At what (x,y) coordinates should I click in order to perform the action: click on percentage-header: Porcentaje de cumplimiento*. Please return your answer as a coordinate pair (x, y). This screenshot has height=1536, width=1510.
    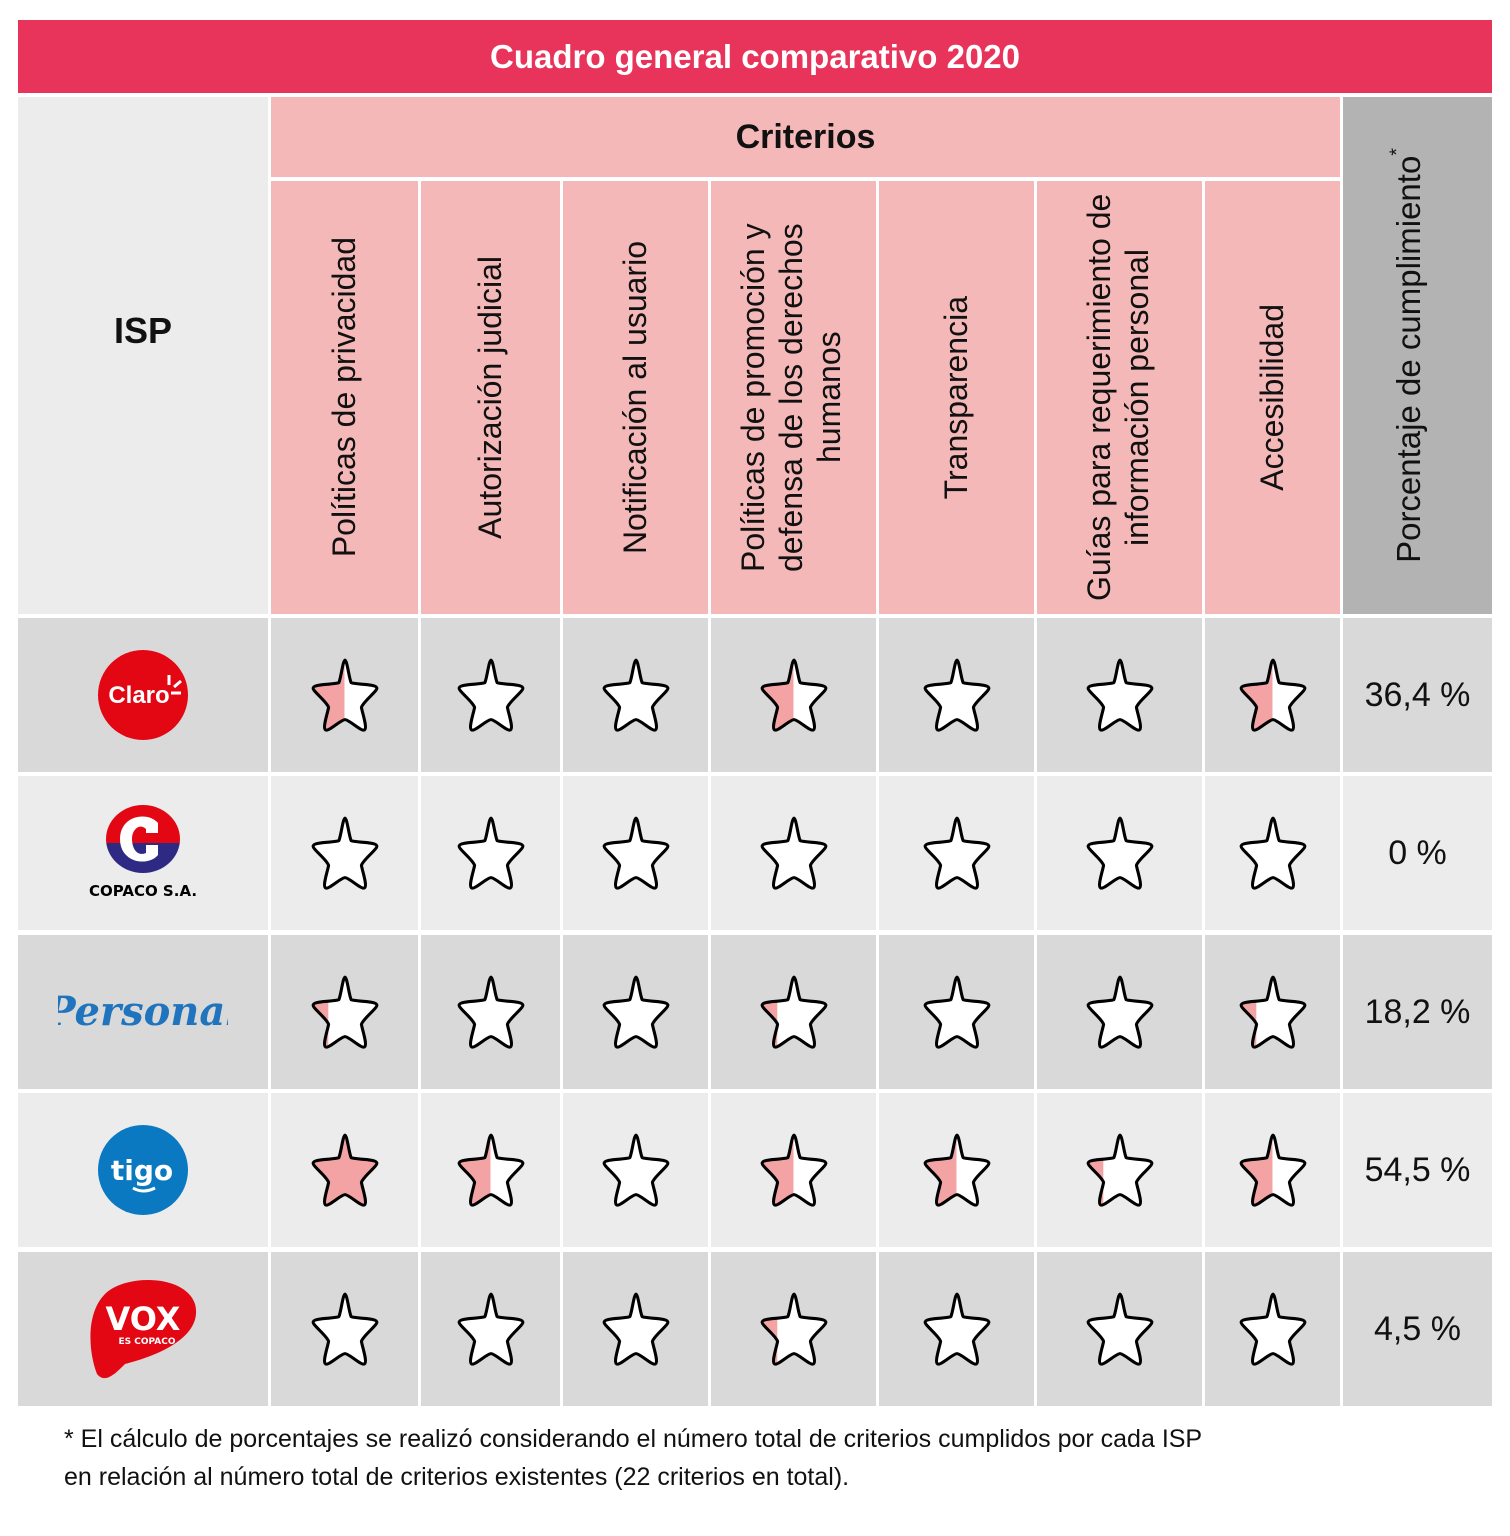
    Looking at the image, I should click on (1417, 355).